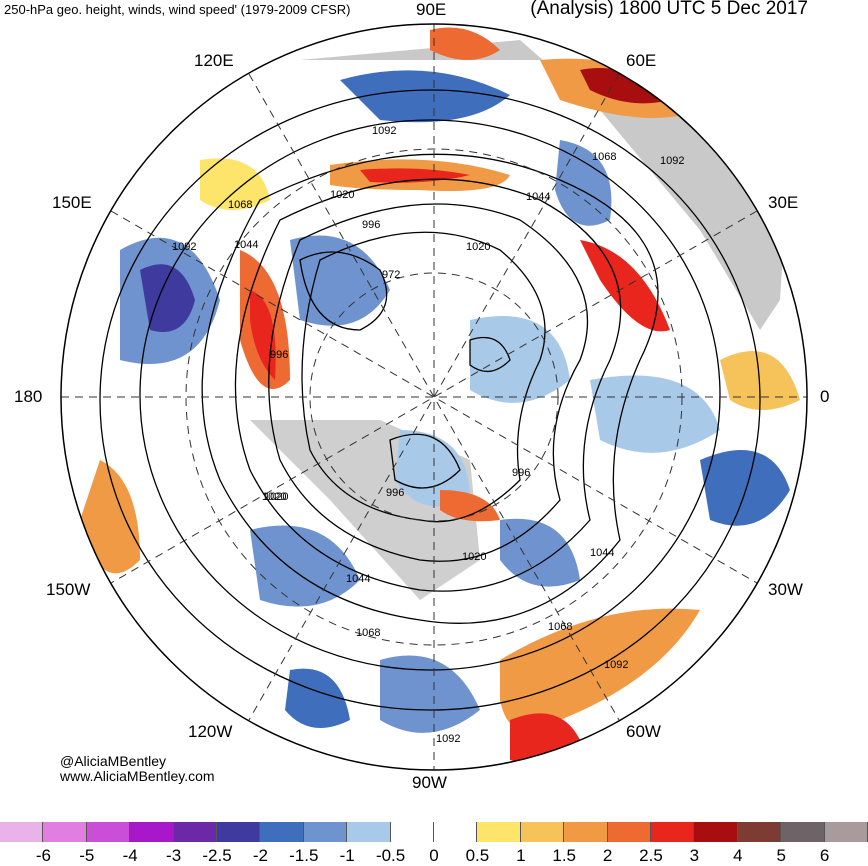  Describe the element at coordinates (214, 60) in the screenshot. I see `lon-label-120e: 120E` at that location.